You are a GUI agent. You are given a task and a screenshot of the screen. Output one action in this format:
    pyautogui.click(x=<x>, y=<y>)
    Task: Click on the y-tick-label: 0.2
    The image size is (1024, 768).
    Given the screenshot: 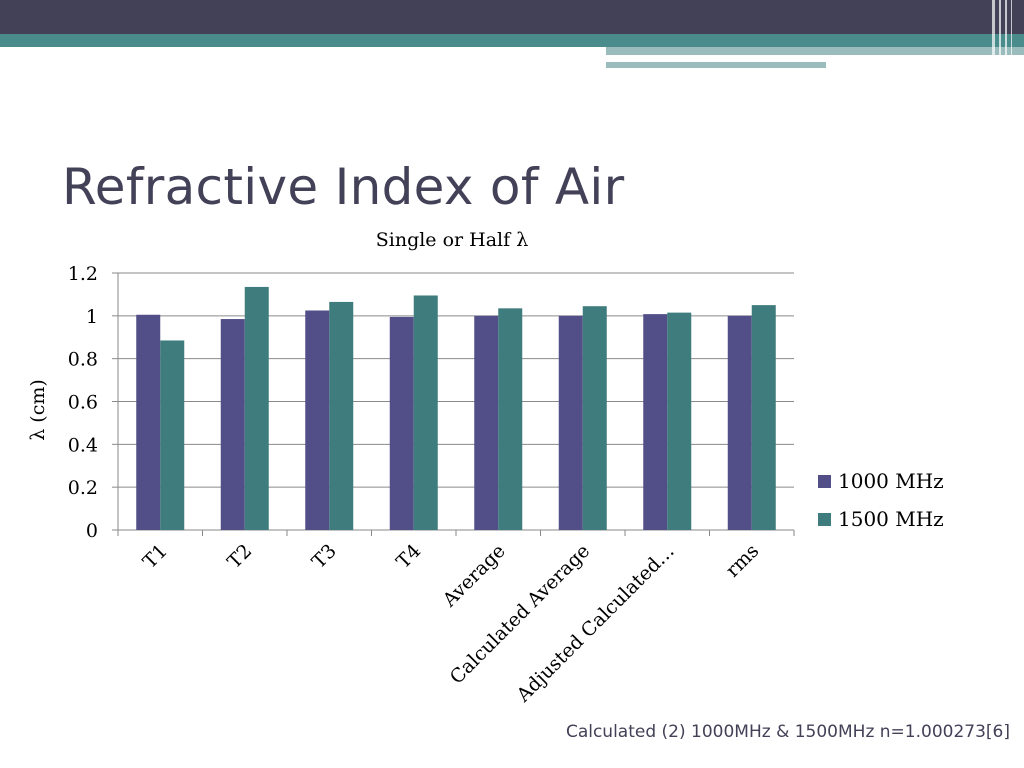 What is the action you would take?
    pyautogui.click(x=83, y=488)
    